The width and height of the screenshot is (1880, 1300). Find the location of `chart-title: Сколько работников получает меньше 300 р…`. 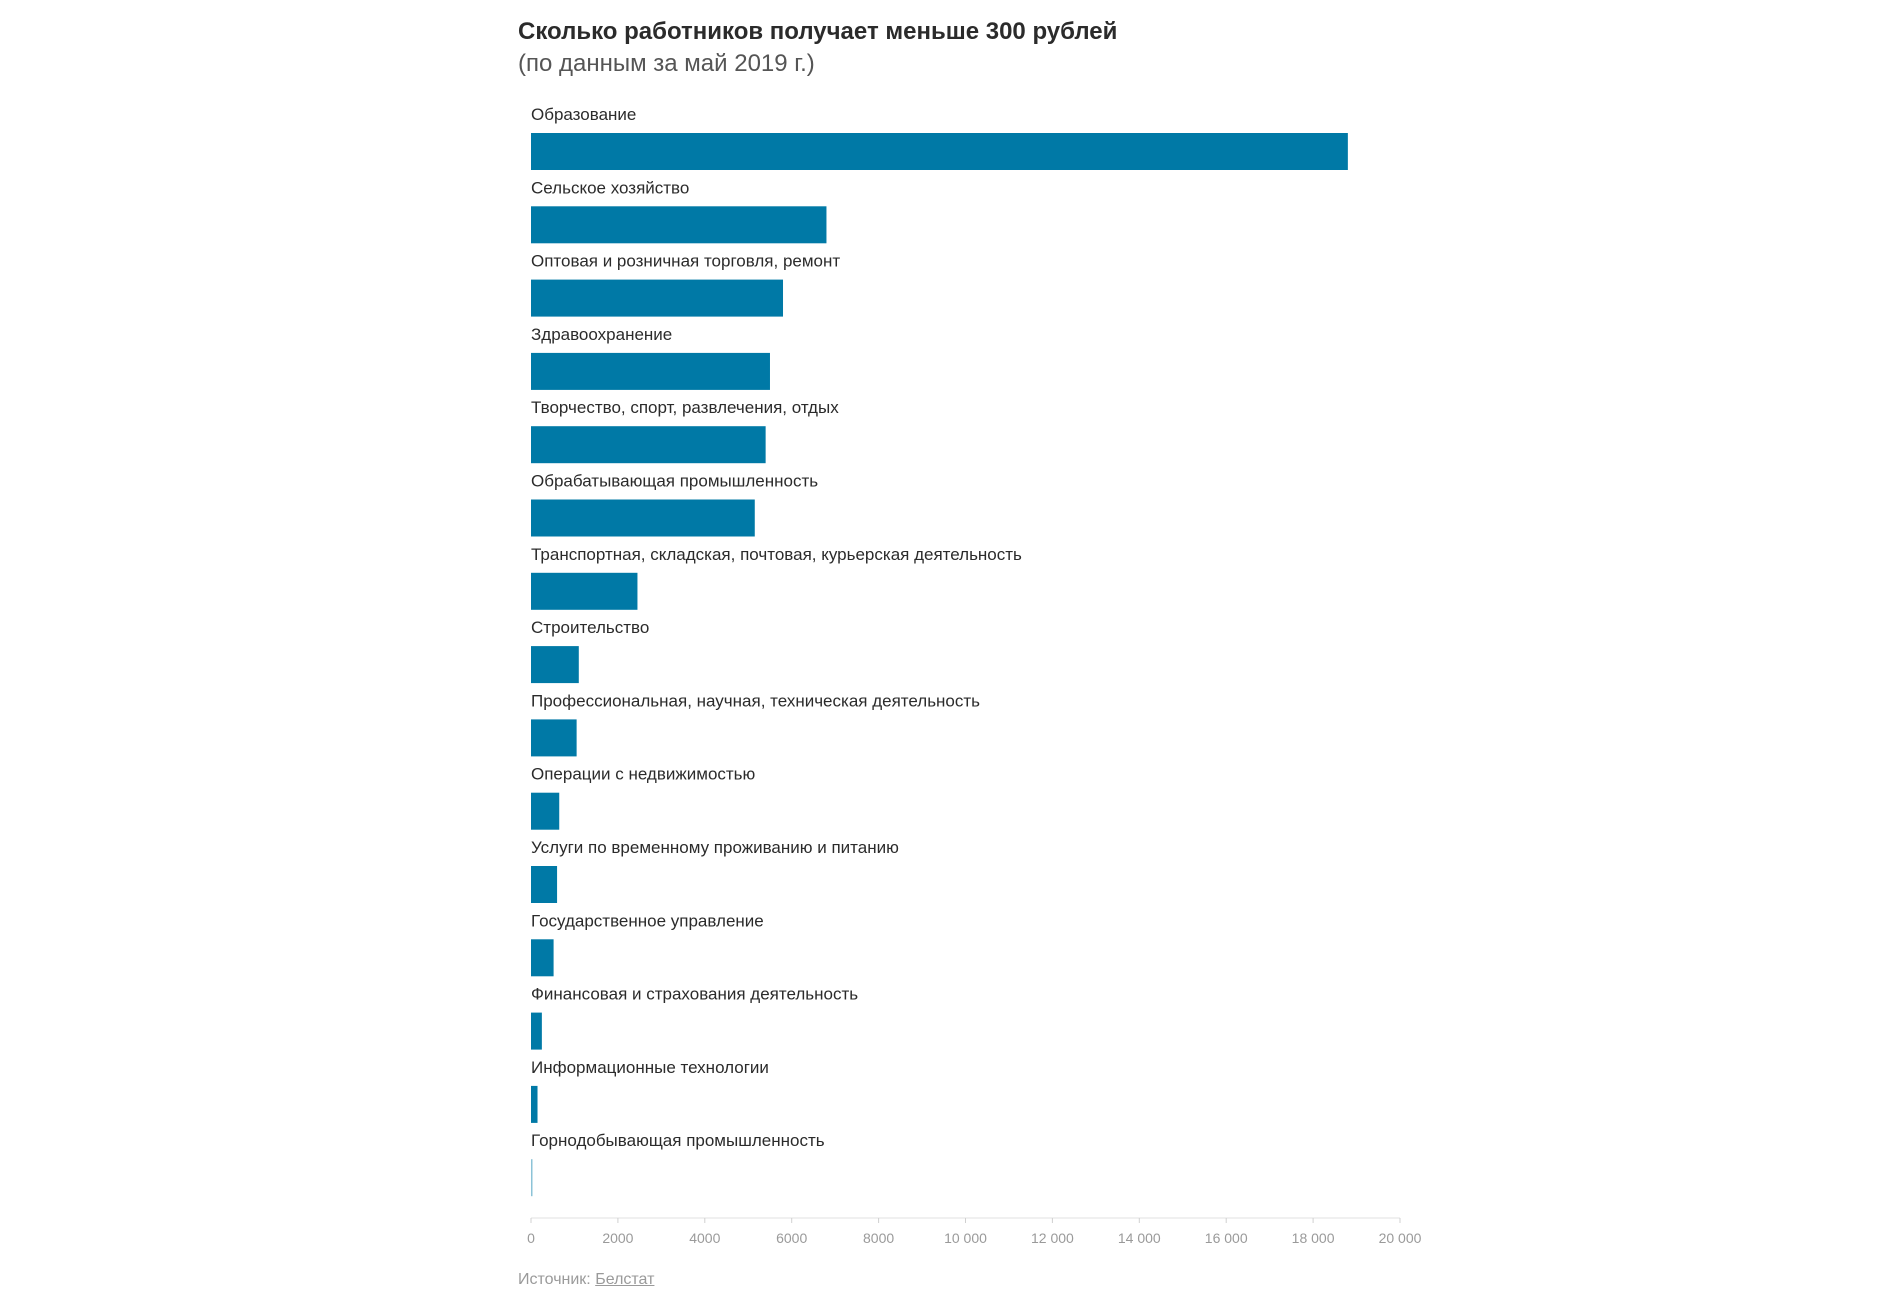

chart-title: Сколько работников получает меньше 300 р… is located at coordinates (818, 31).